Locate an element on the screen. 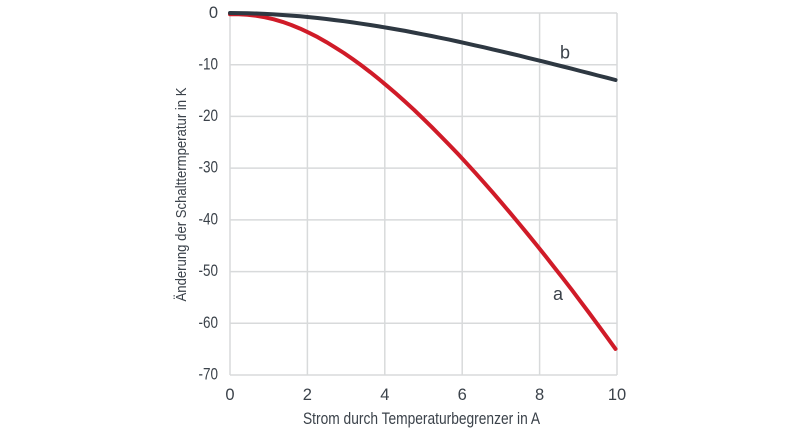  svg-text:Strom durch Temperaturbegrenze: Strom durch Temperaturbegrenzer in A is located at coordinates (421, 419).